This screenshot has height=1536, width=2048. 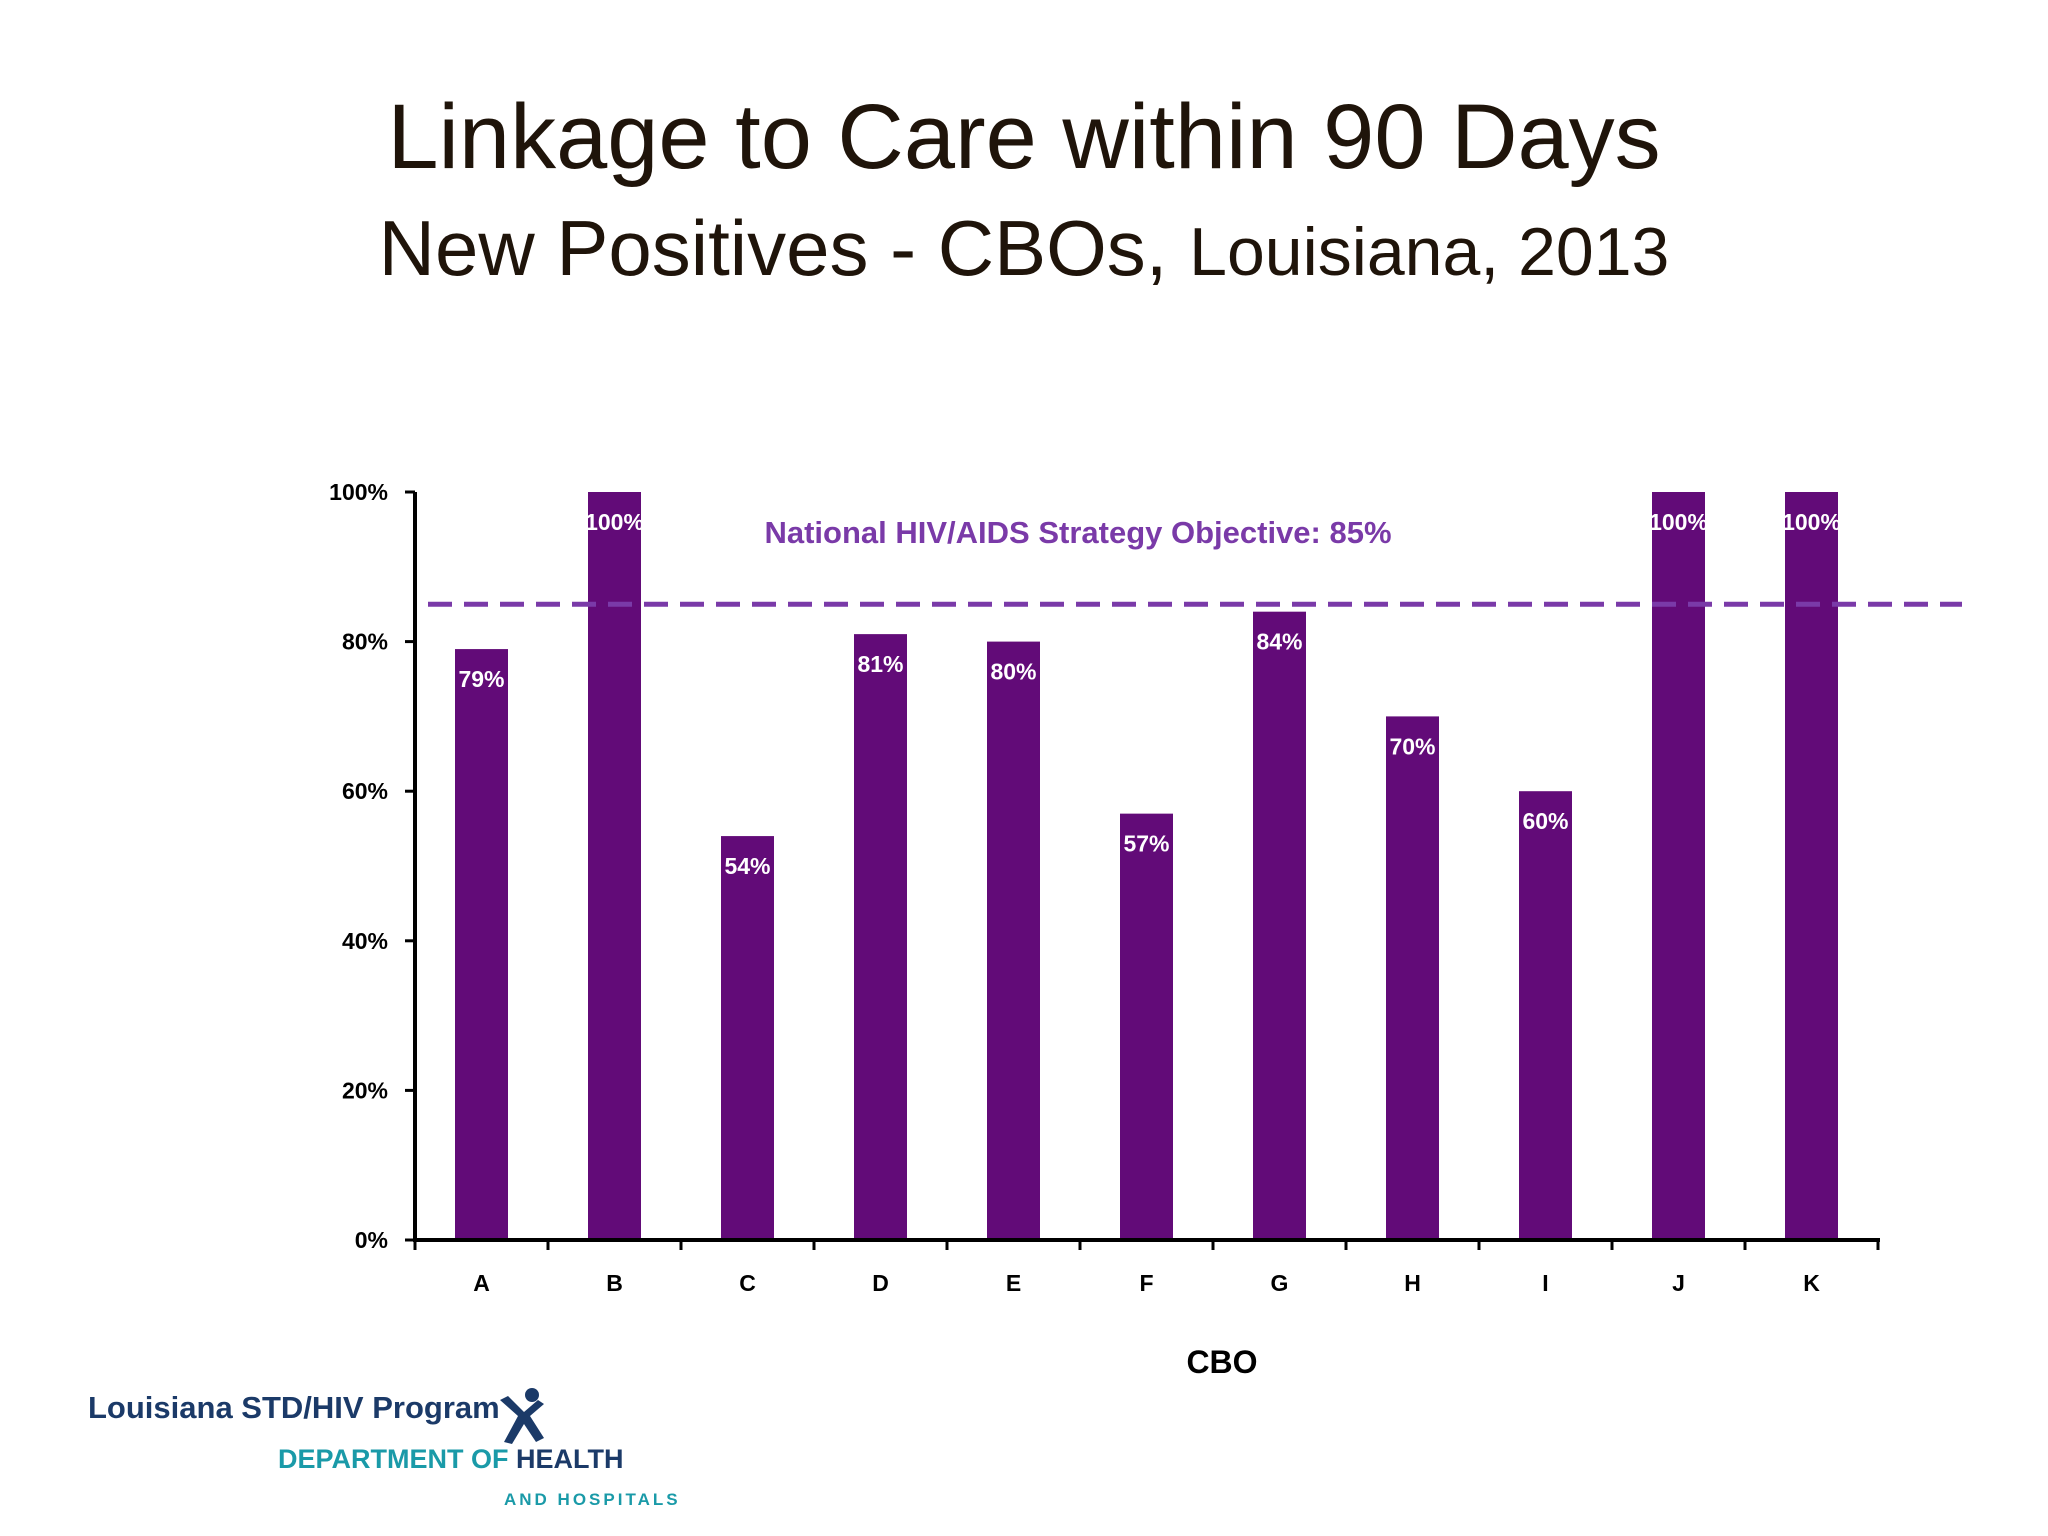 What do you see at coordinates (614, 1283) in the screenshot?
I see `x-tick-label-B: B` at bounding box center [614, 1283].